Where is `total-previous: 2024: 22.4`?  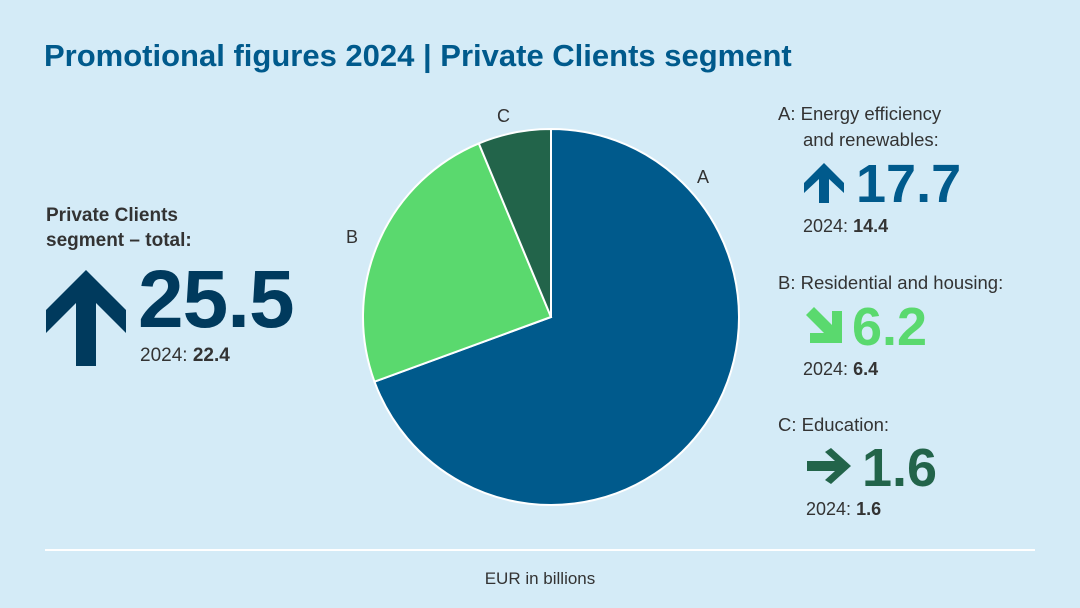
total-previous: 2024: 22.4 is located at coordinates (185, 356).